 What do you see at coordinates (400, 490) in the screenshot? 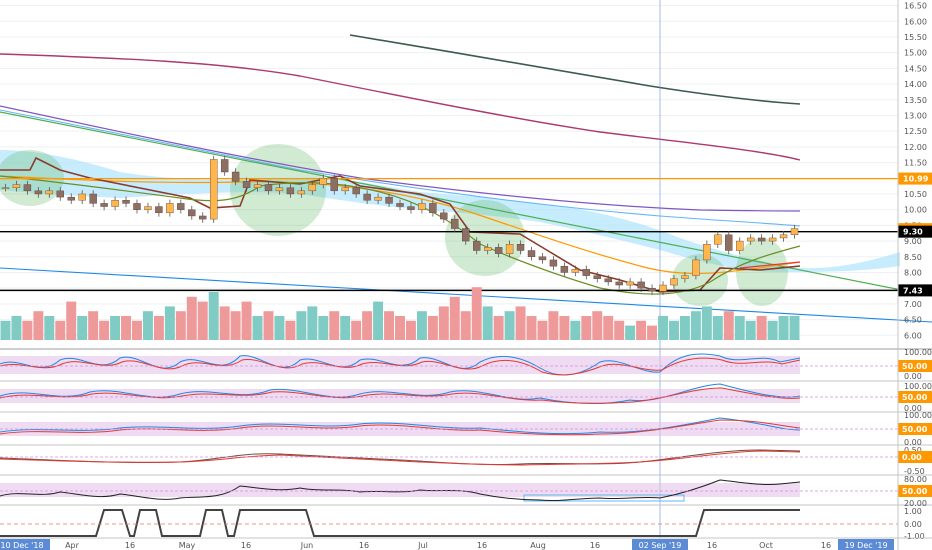
I see `cci-line` at bounding box center [400, 490].